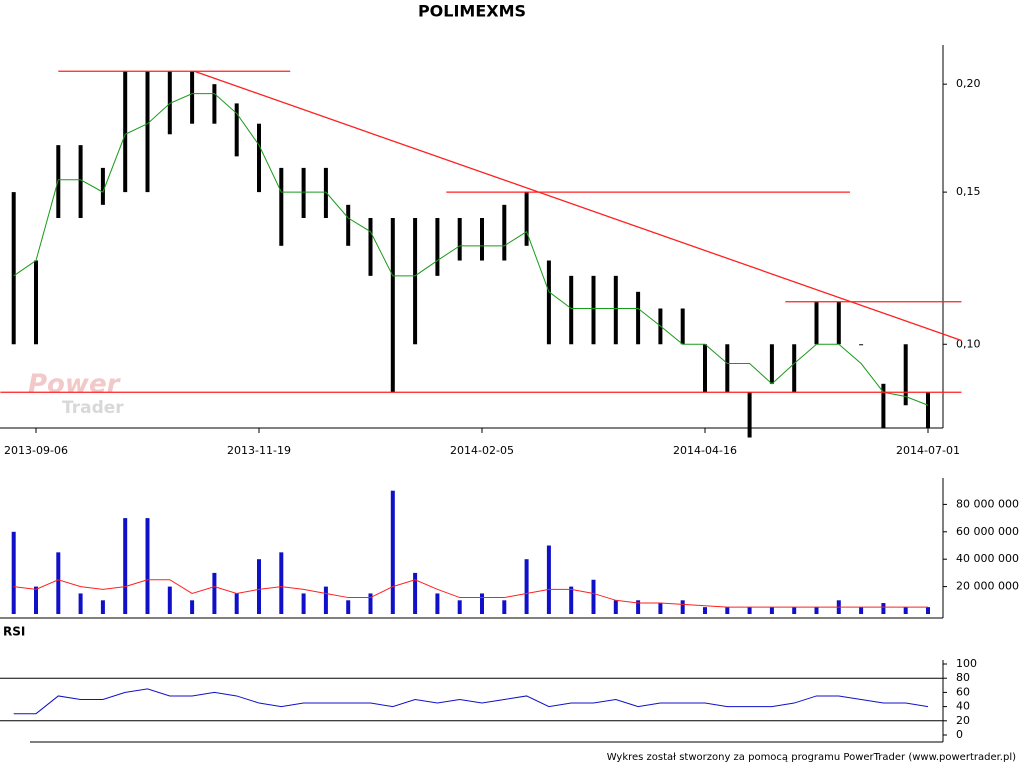 The image size is (1024, 768). I want to click on y-tick-label: 60 000 000, so click(987, 531).